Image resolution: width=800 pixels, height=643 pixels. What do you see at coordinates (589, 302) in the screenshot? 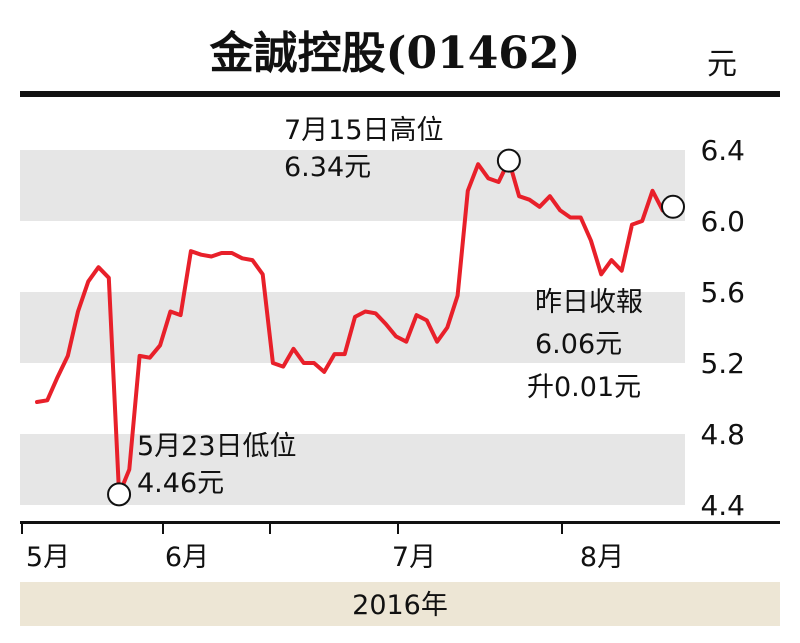
I see `close-annotation-label: 昨日收報` at bounding box center [589, 302].